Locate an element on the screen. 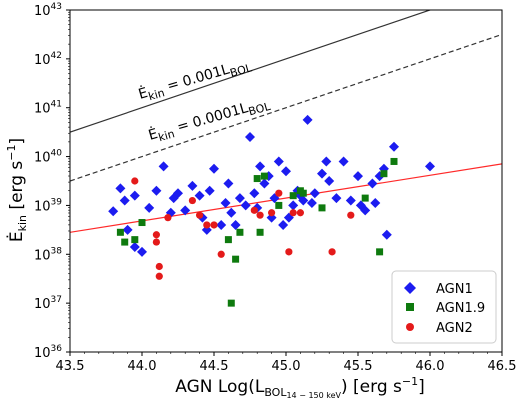 This screenshot has width=520, height=402. legend-item-agn1: AGN1 is located at coordinates (438, 289).